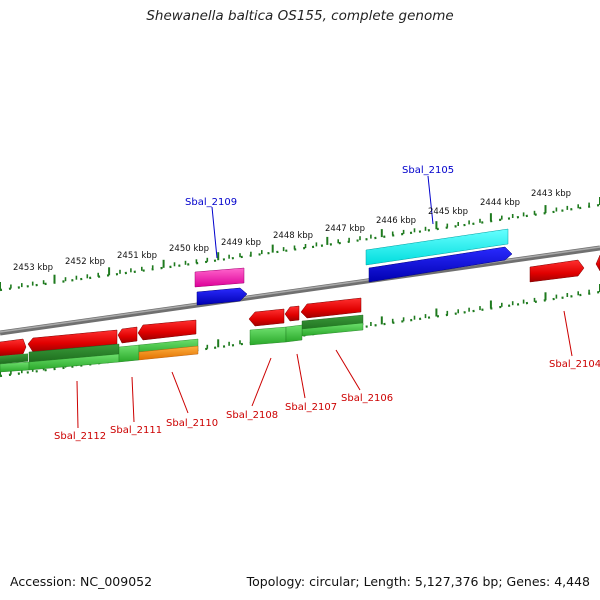  Describe the element at coordinates (168, 353) in the screenshot. I see `gene-sbal-2110-orange` at that location.